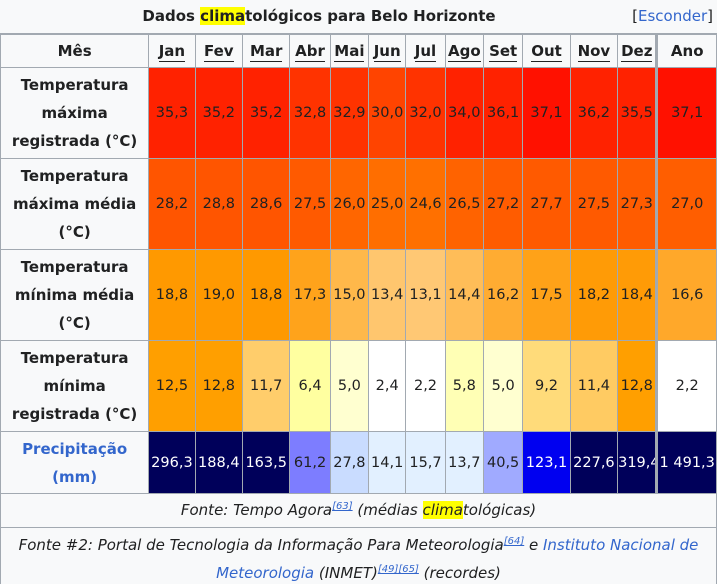 The image size is (717, 587). Describe the element at coordinates (546, 204) in the screenshot. I see `data-cell: 27,7` at that location.